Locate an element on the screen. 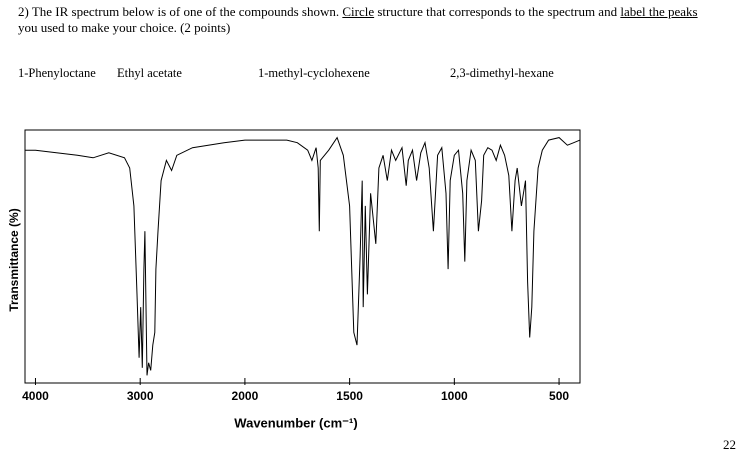  x-tick-label: 1000 is located at coordinates (454, 396).